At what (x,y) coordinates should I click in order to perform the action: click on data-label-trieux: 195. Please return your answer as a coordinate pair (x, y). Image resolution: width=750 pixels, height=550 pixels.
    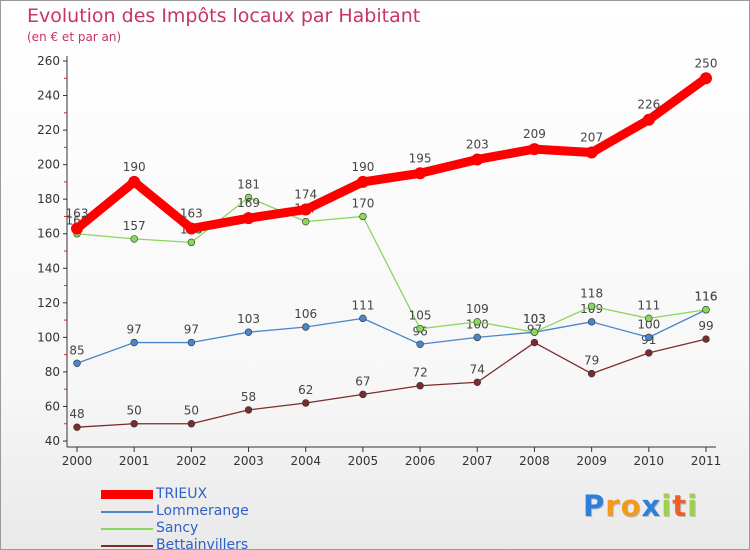
    Looking at the image, I should click on (420, 158).